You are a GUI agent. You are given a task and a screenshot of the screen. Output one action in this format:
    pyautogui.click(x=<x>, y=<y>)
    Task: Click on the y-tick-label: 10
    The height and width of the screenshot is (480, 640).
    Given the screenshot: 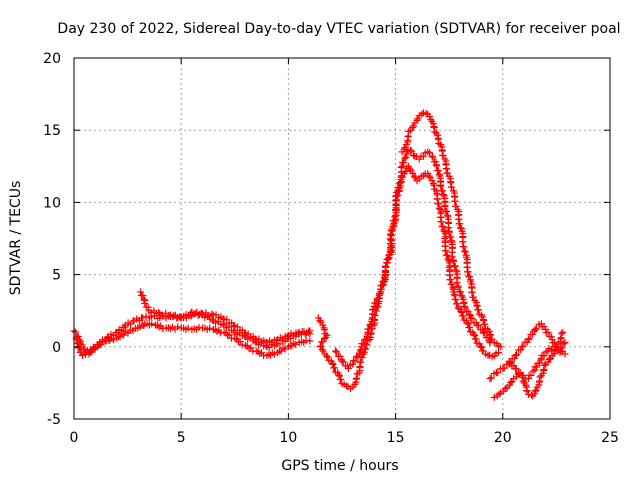 What is the action you would take?
    pyautogui.click(x=52, y=203)
    